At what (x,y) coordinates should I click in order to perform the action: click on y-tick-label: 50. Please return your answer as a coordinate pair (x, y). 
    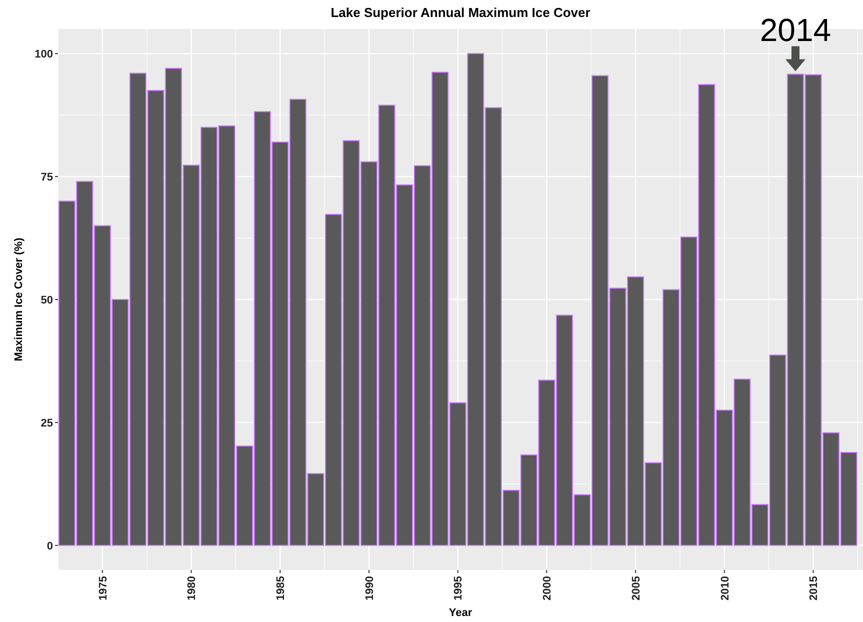
    Looking at the image, I should click on (46, 300).